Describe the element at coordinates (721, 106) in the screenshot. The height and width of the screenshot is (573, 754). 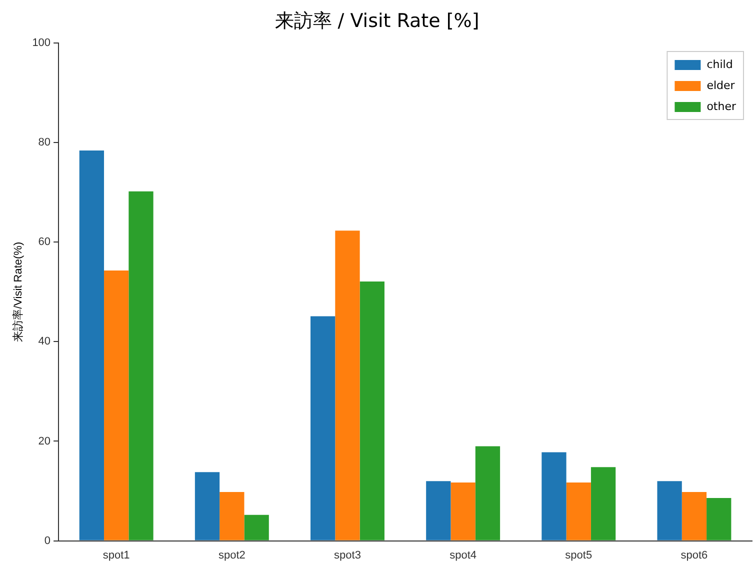
I see `legend-label: other` at that location.